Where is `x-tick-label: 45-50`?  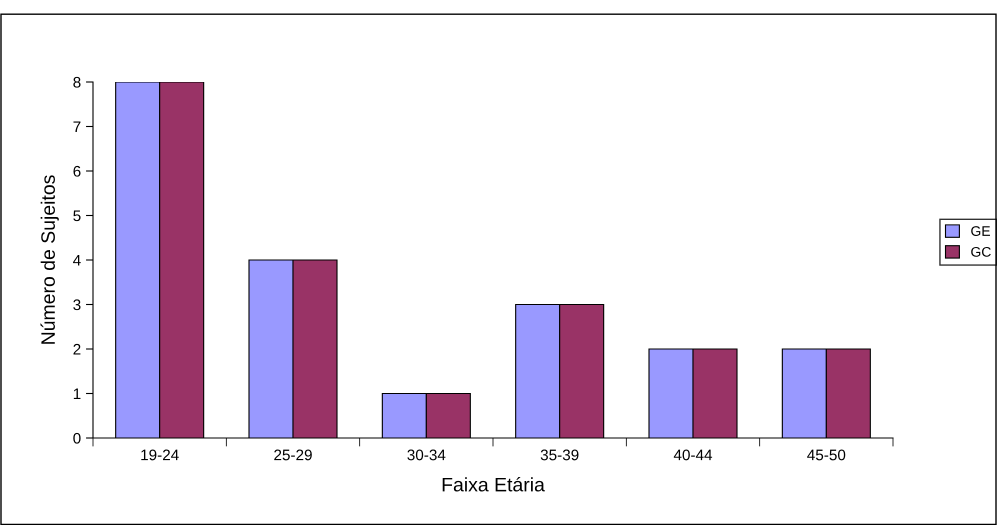 x-tick-label: 45-50 is located at coordinates (826, 455).